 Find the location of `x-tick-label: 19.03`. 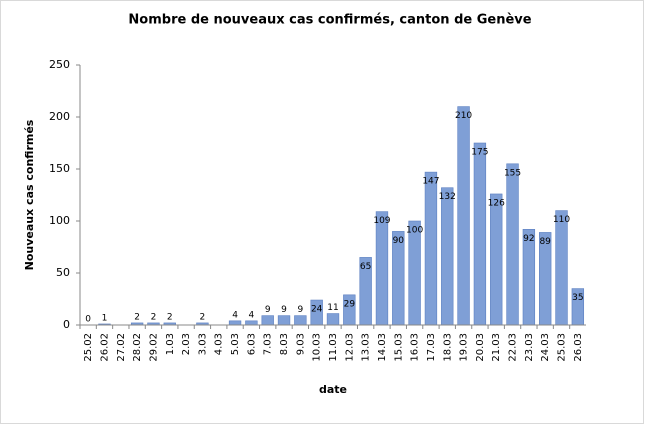

x-tick-label: 19.03 is located at coordinates (464, 347).